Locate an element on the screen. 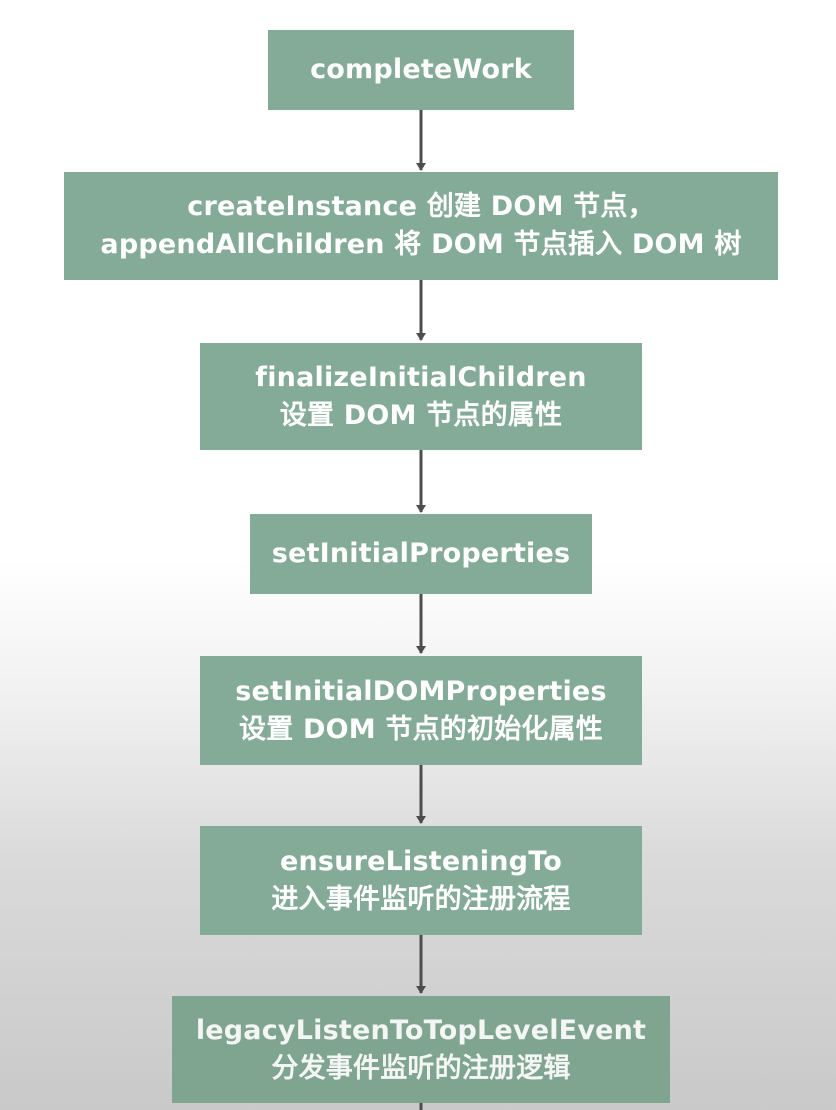  step-complete-work: completeWork is located at coordinates (421, 70).